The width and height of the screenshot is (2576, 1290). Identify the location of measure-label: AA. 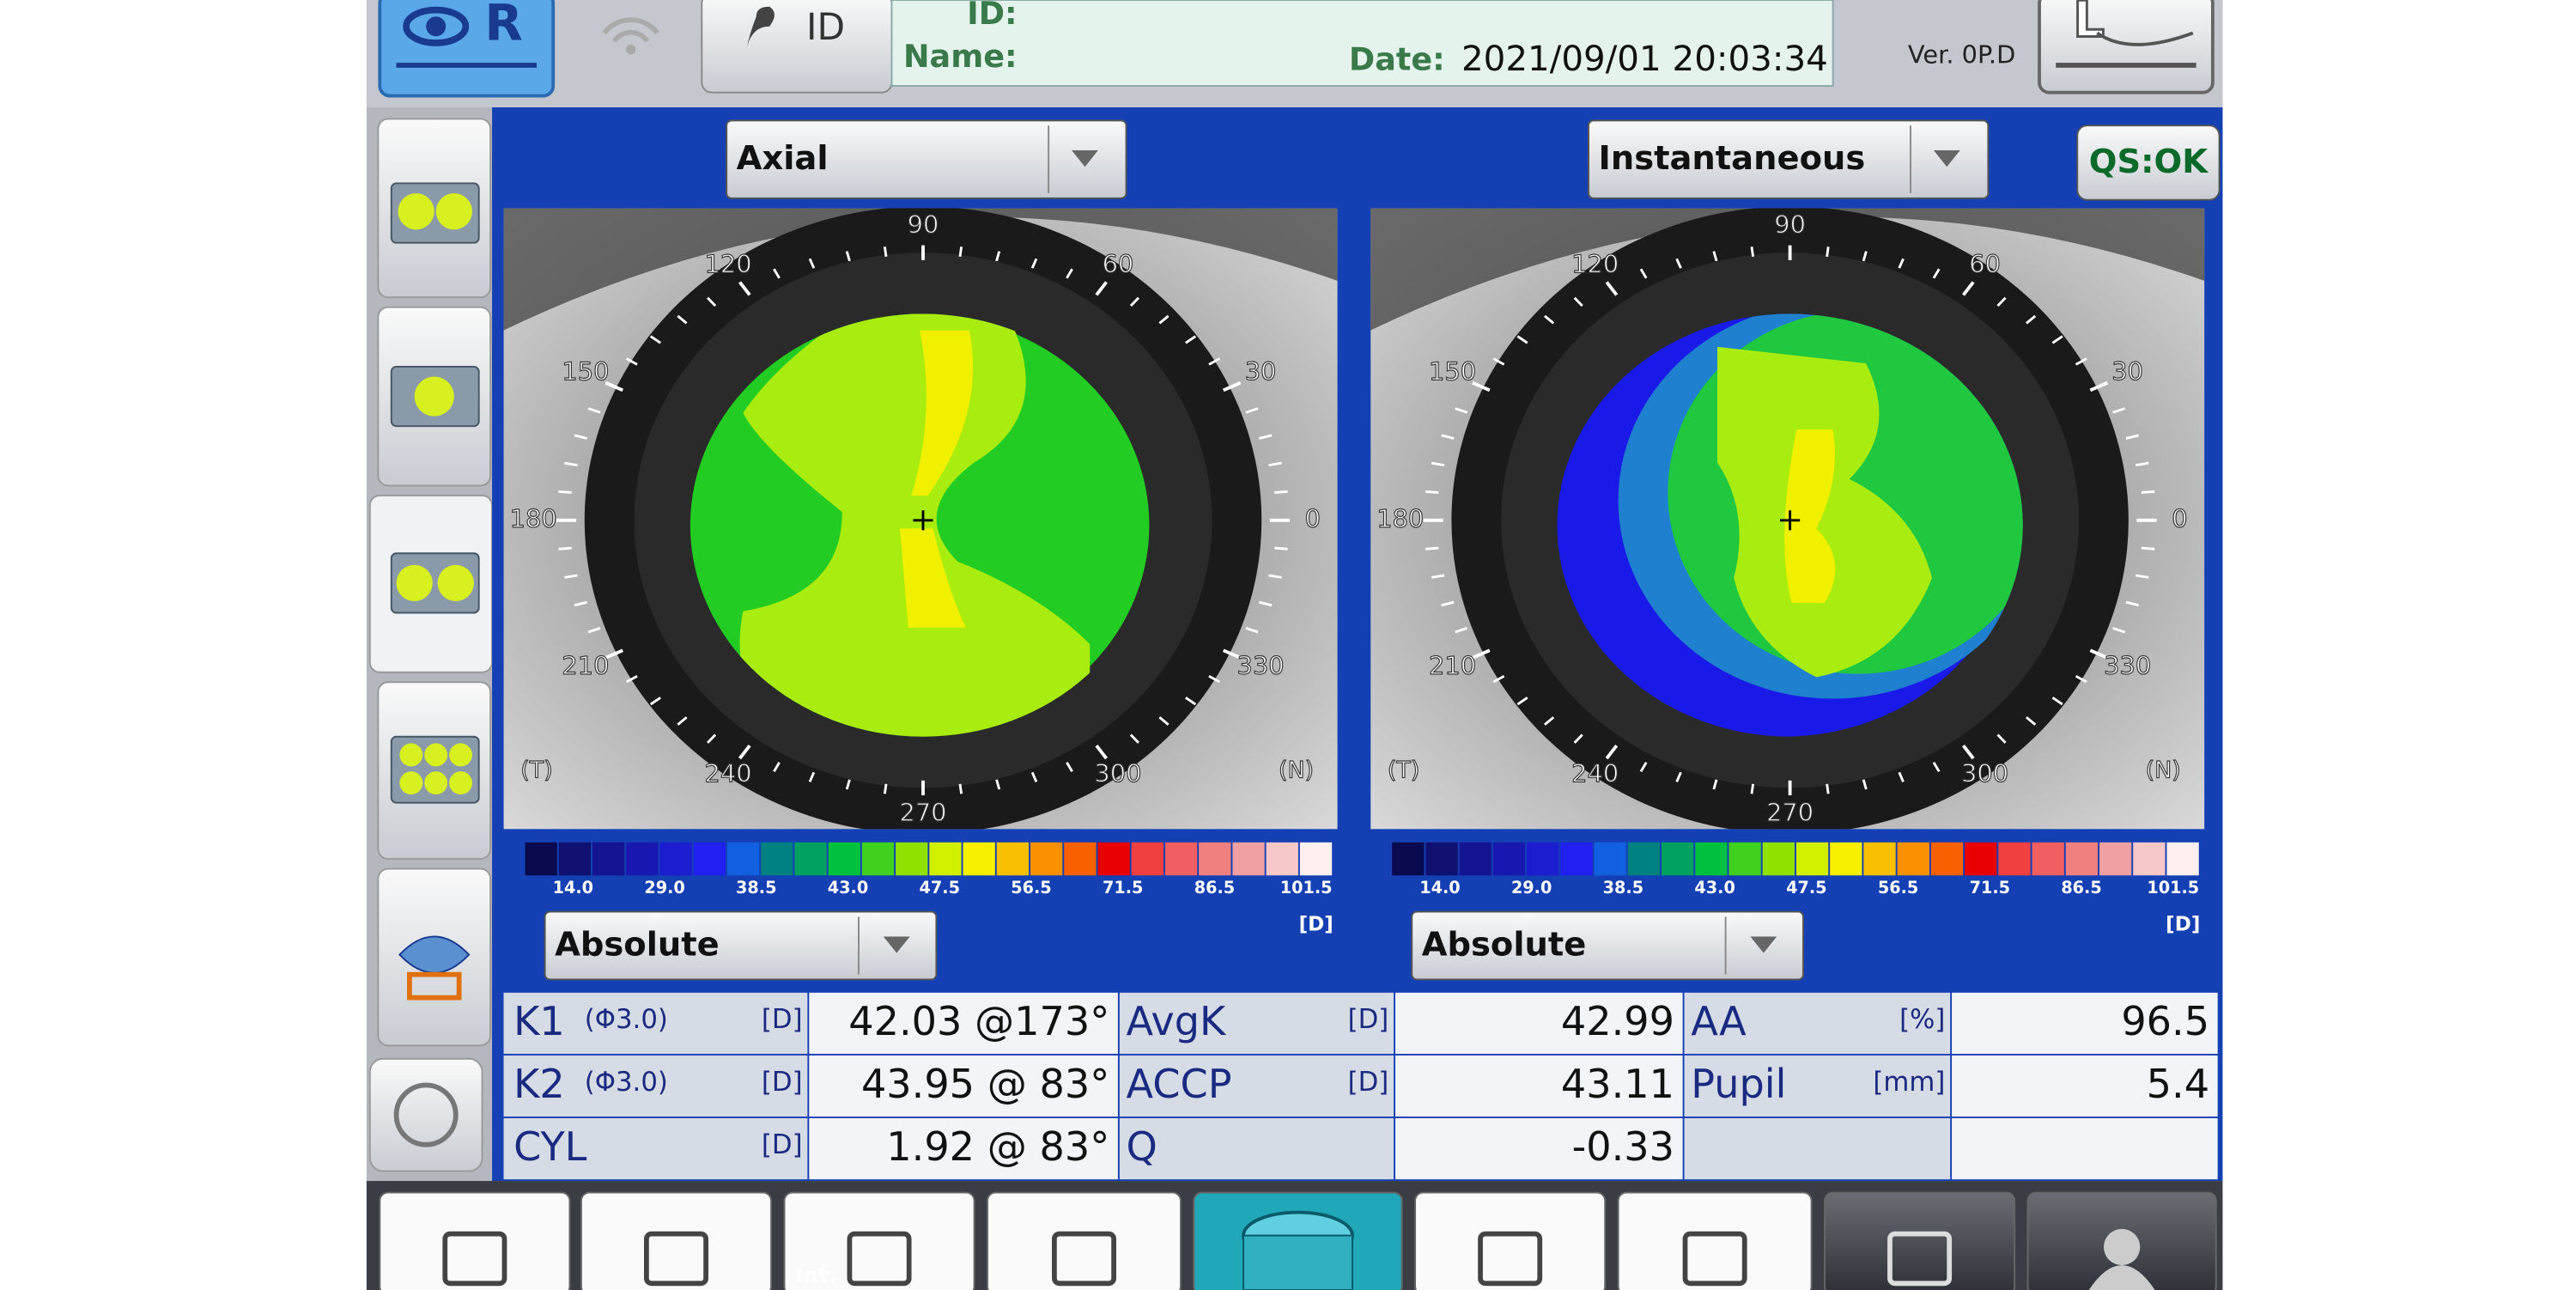
(1719, 1021).